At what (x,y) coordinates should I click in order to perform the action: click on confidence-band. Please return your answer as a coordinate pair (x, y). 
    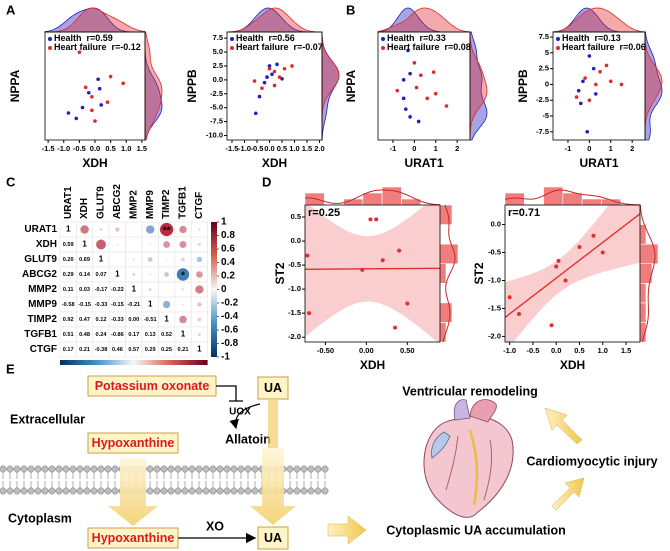
    Looking at the image, I should click on (372, 273).